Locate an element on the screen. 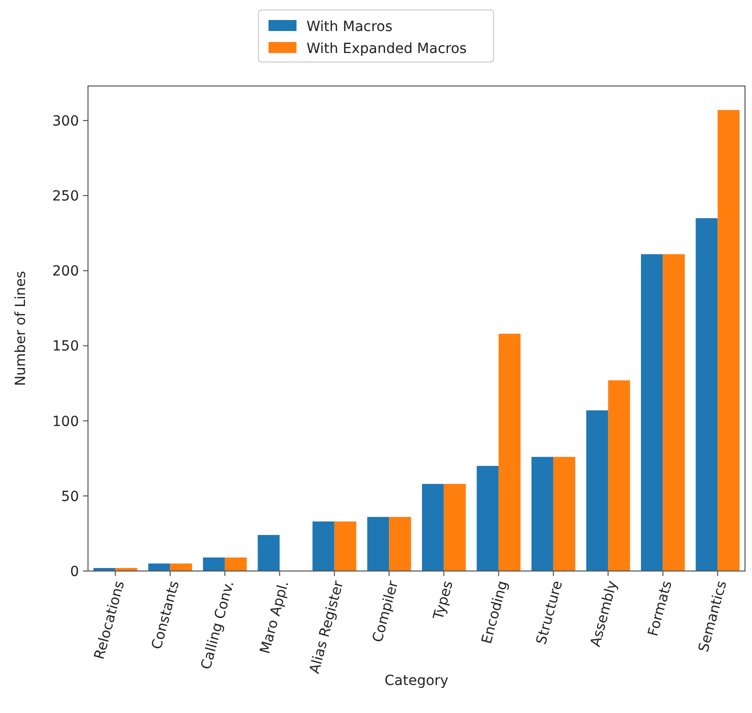 This screenshot has width=752, height=713. legend-label: With Expanded Macros is located at coordinates (386, 48).